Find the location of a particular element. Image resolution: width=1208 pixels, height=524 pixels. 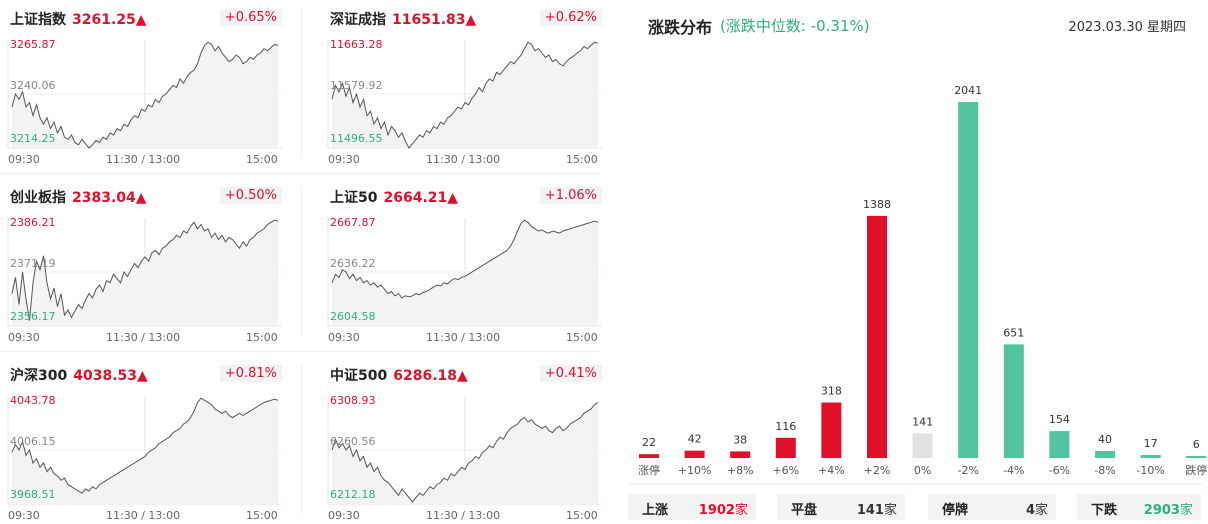

index-price: 3261.25▲ is located at coordinates (109, 20).